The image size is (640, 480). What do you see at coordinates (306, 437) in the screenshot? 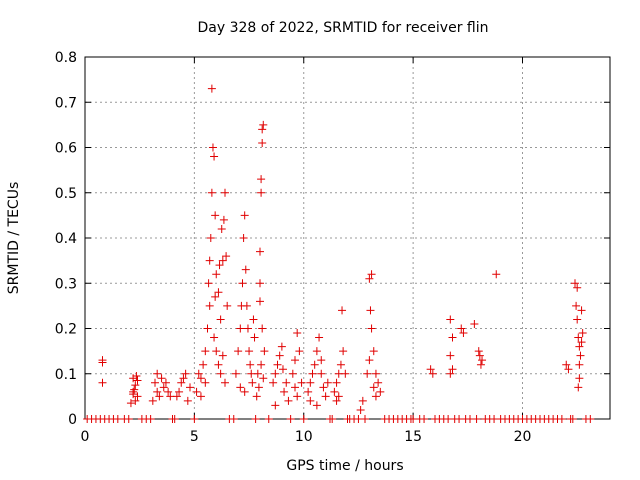
I see `x-tick-labels: 0 5 10 15 20` at bounding box center [306, 437].